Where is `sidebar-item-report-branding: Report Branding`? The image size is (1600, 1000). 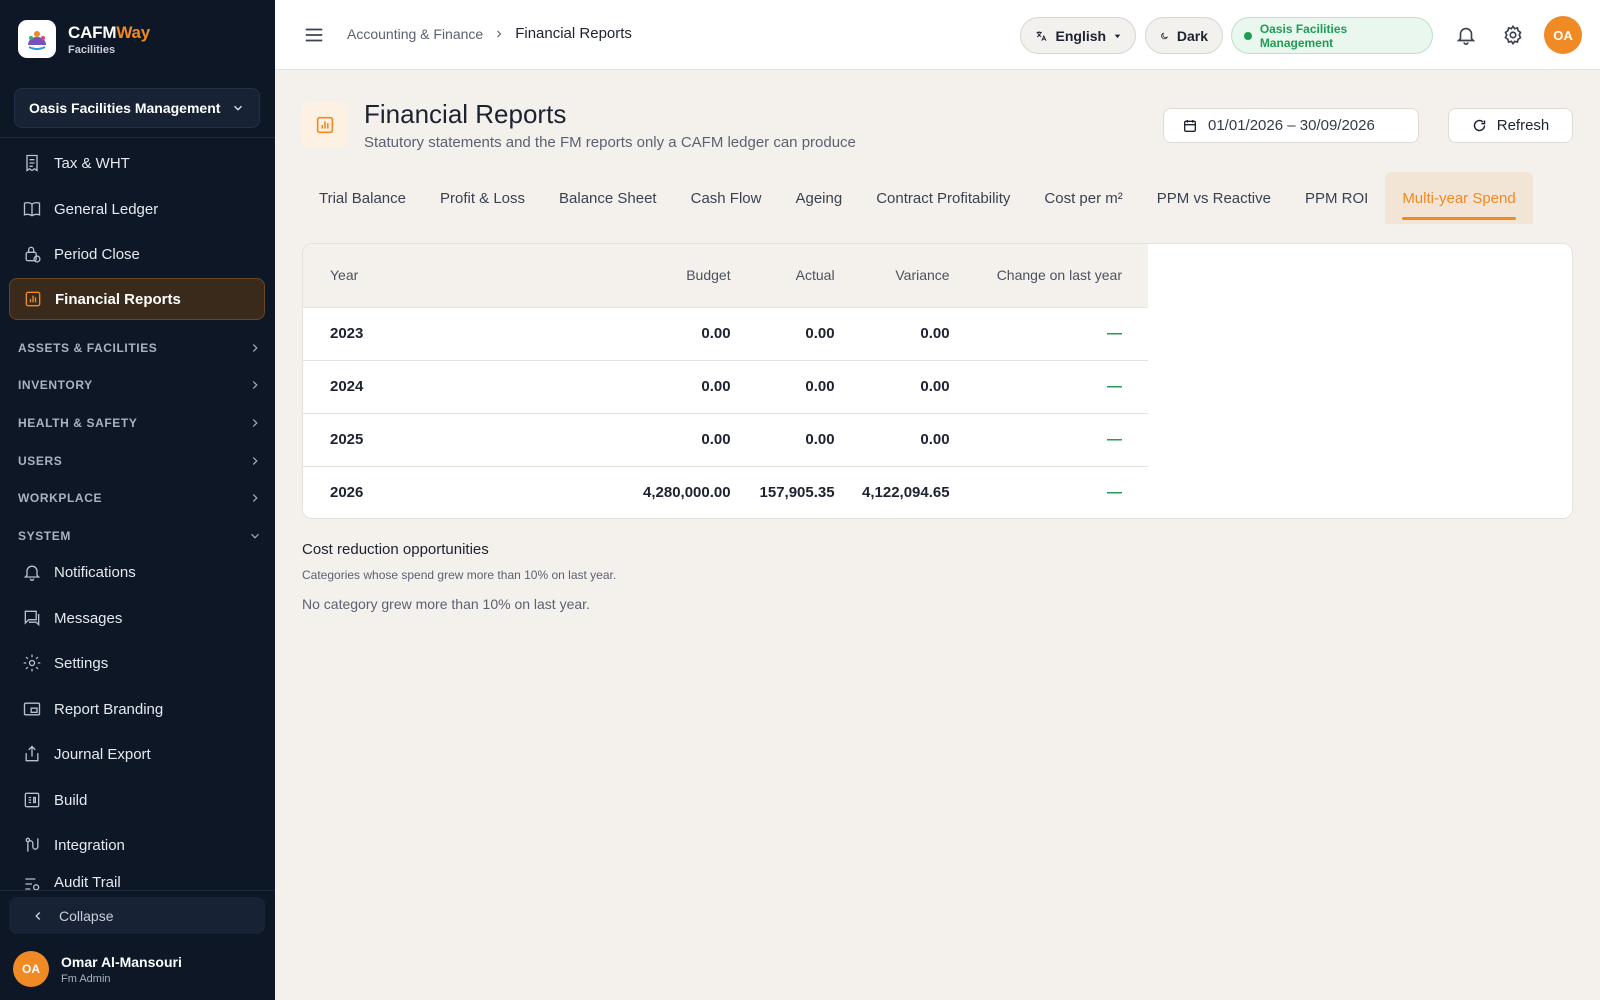
sidebar-item-report-branding: Report Branding is located at coordinates (137, 709).